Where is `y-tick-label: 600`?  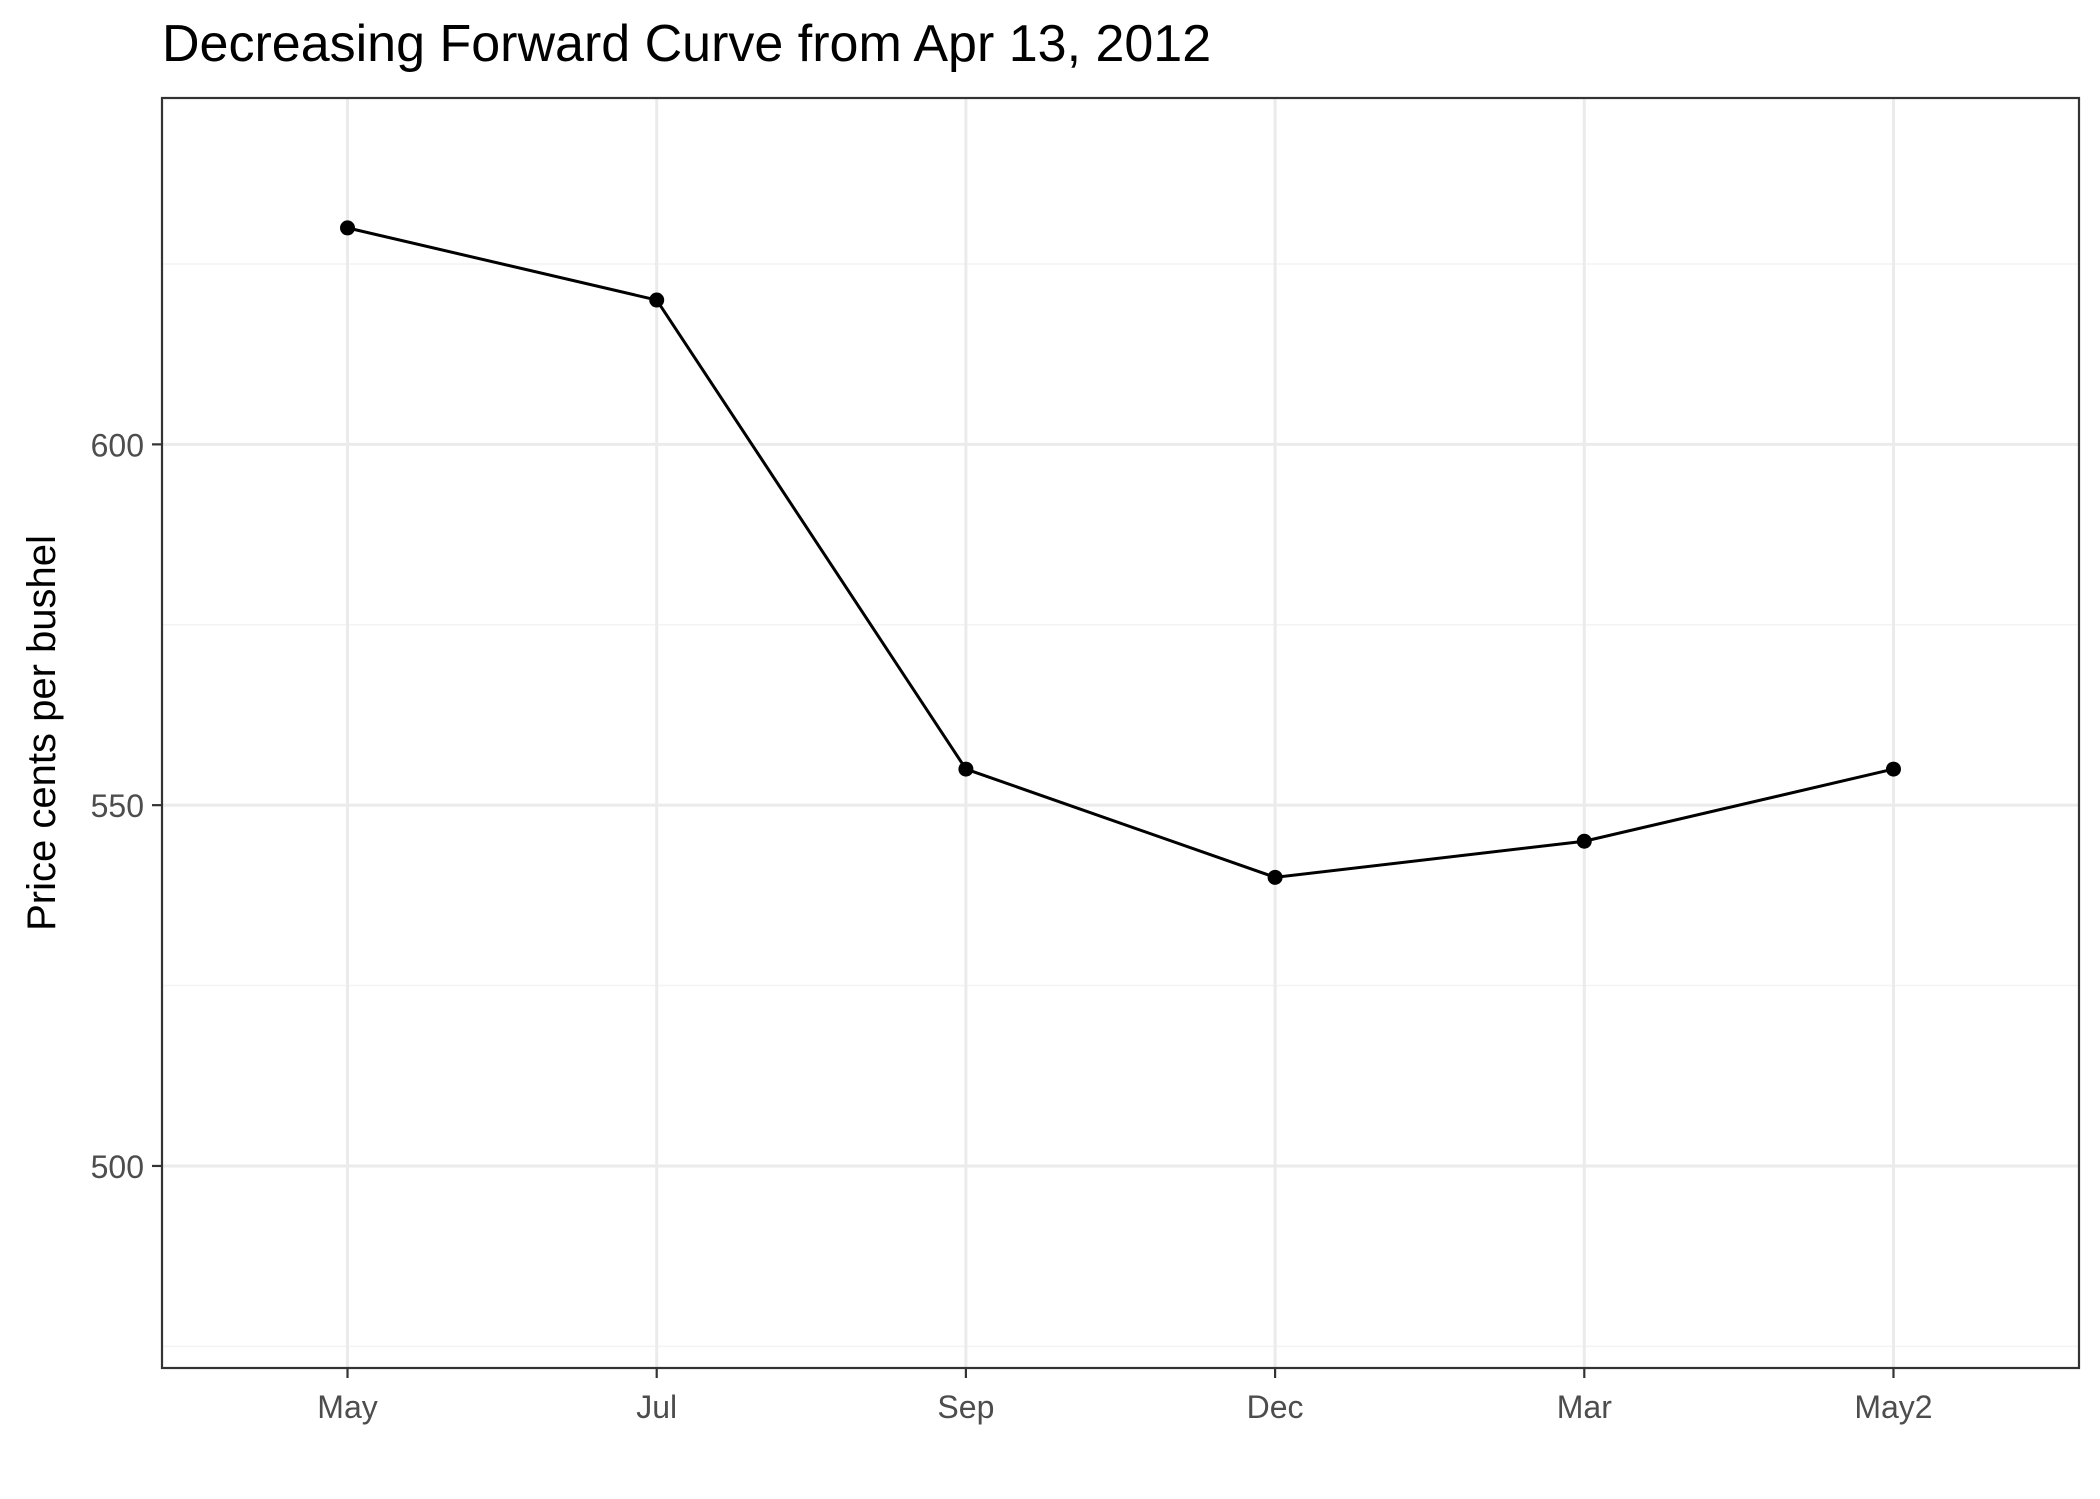
y-tick-label: 600 is located at coordinates (117, 445).